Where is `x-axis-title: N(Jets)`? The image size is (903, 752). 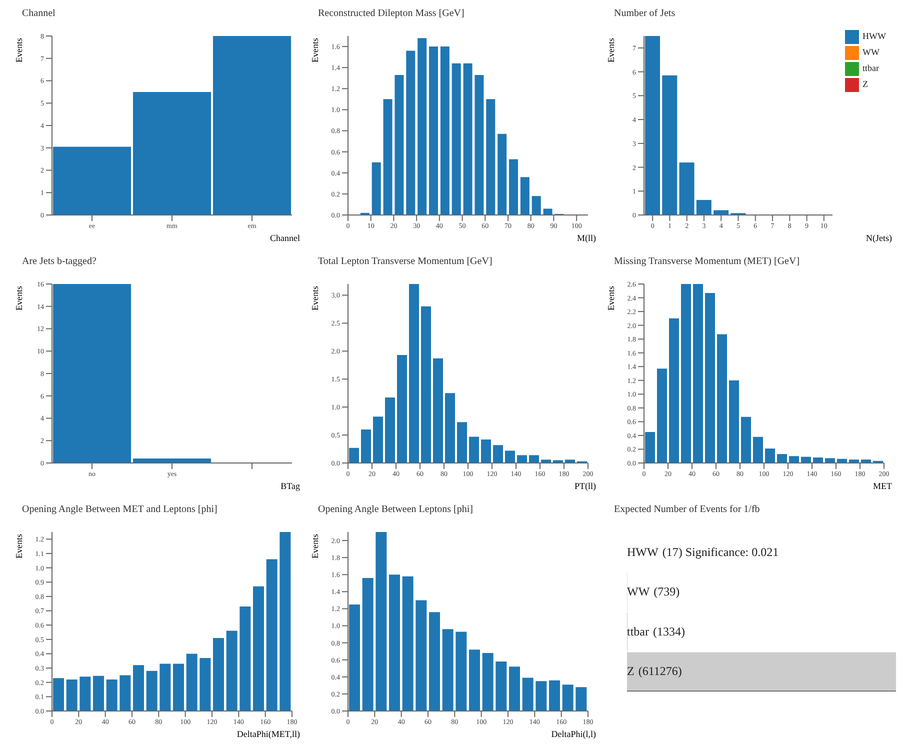
x-axis-title: N(Jets) is located at coordinates (879, 238).